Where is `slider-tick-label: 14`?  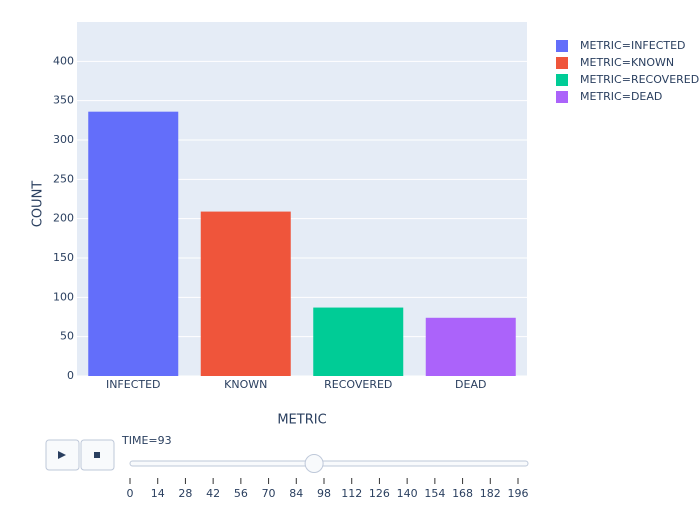
slider-tick-label: 14 is located at coordinates (158, 493).